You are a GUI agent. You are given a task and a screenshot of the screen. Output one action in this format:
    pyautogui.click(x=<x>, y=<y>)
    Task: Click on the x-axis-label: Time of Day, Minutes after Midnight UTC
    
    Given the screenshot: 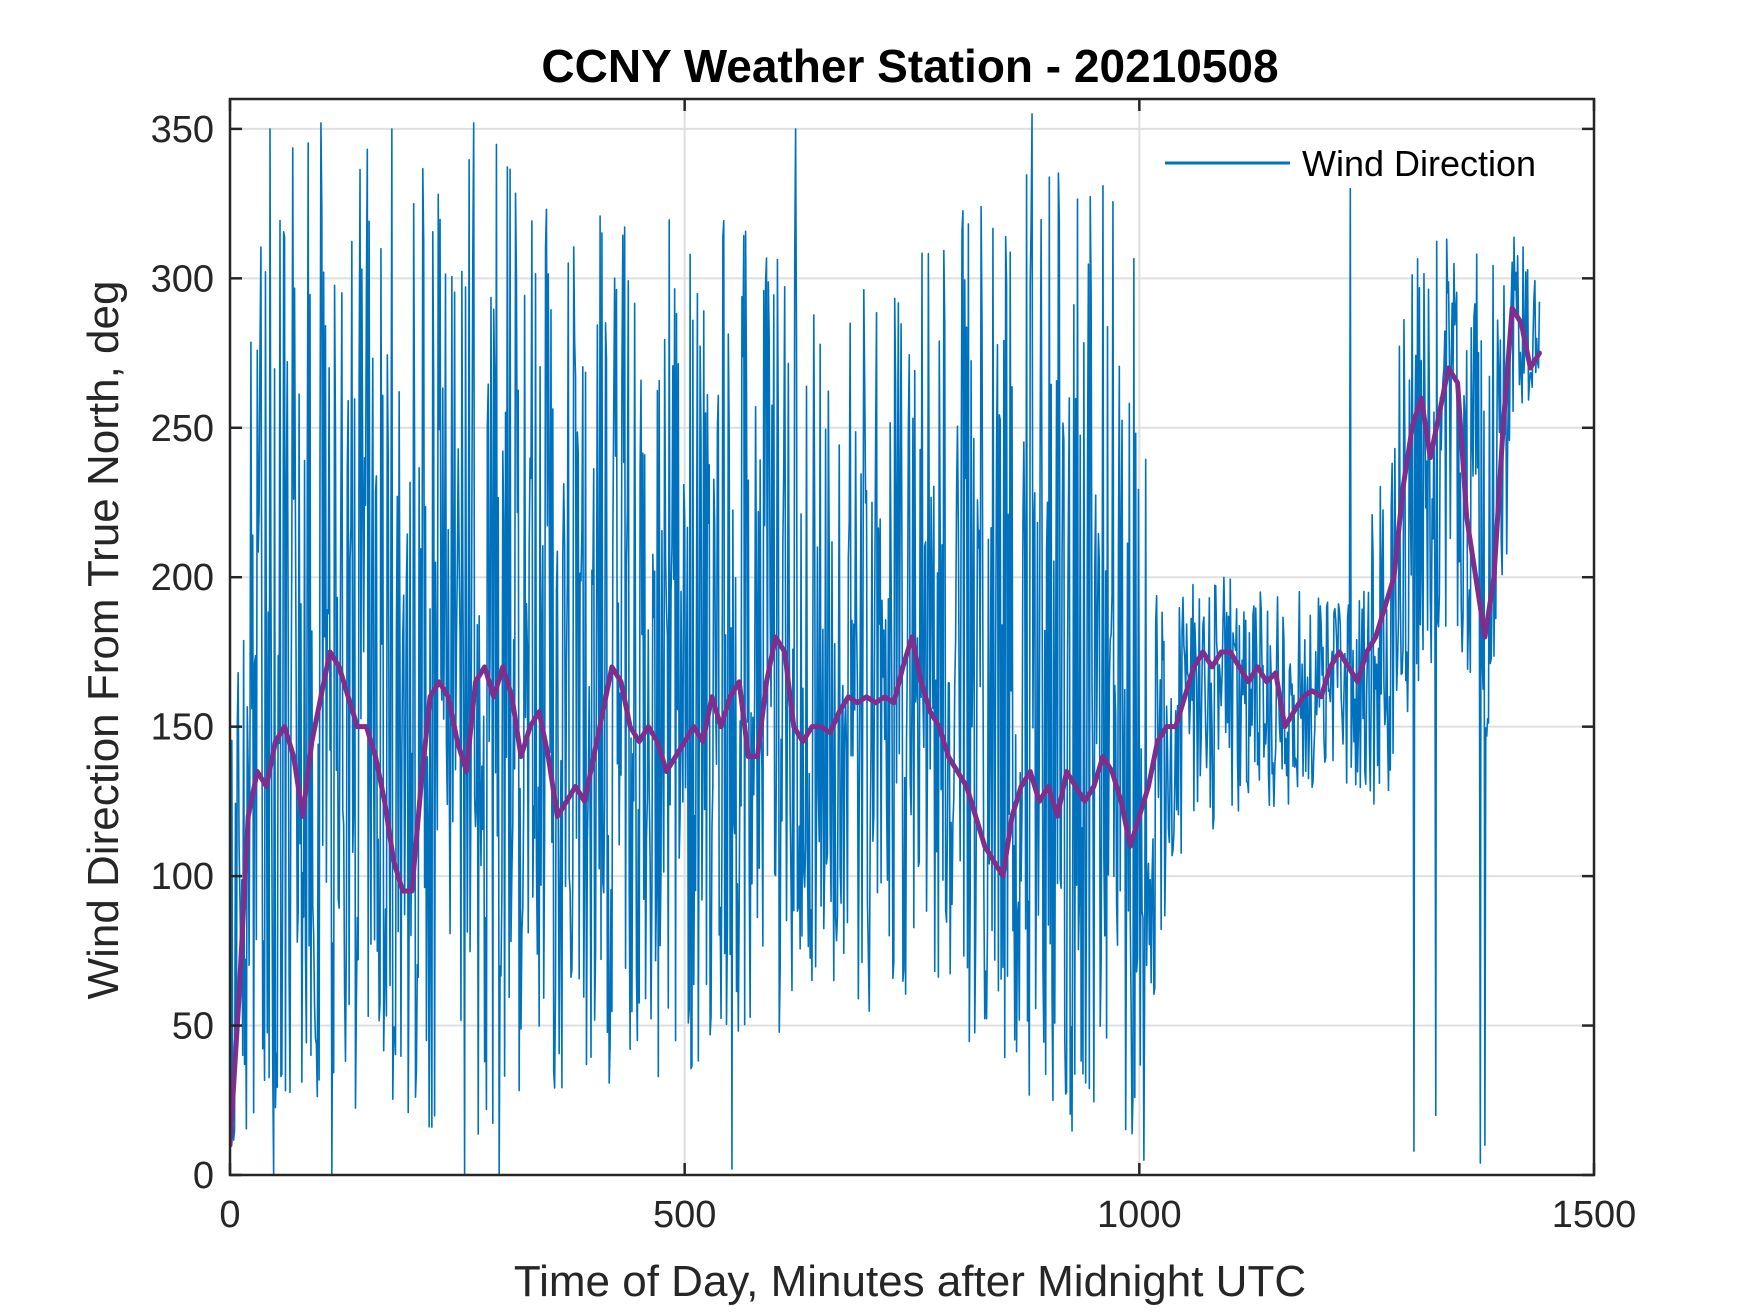 What is the action you would take?
    pyautogui.click(x=910, y=1281)
    